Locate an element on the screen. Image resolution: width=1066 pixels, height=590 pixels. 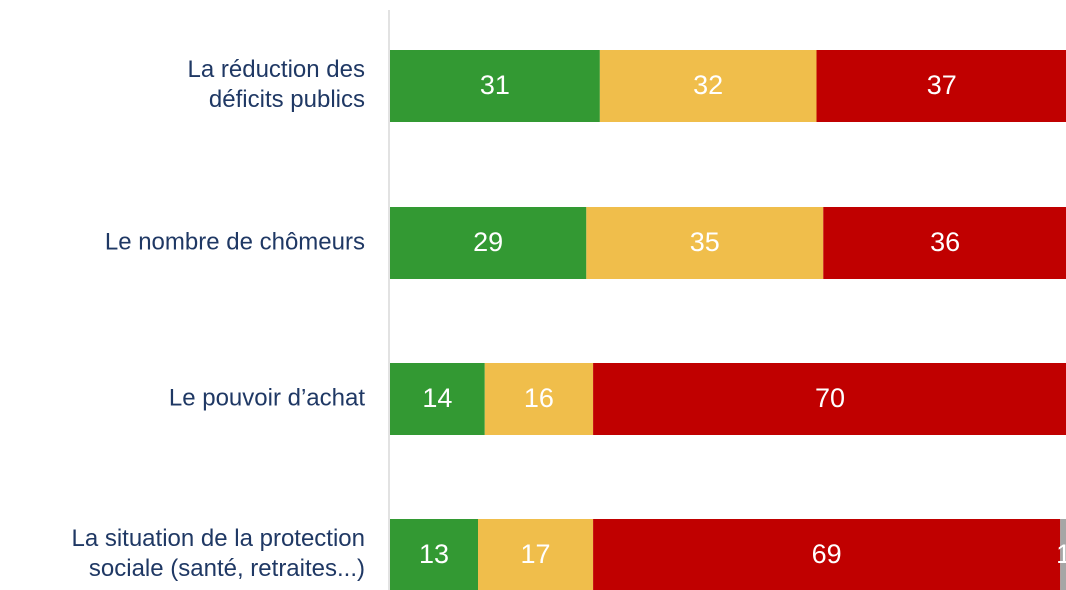
value-label: 70 is located at coordinates (830, 398).